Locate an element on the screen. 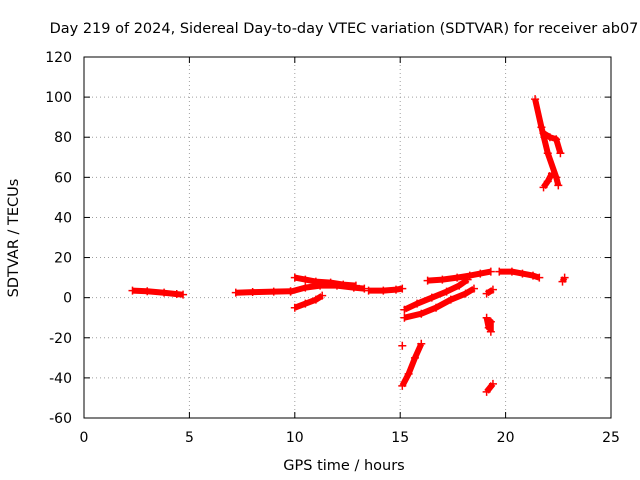  x-axis-title: GPS time / hours is located at coordinates (343, 466).